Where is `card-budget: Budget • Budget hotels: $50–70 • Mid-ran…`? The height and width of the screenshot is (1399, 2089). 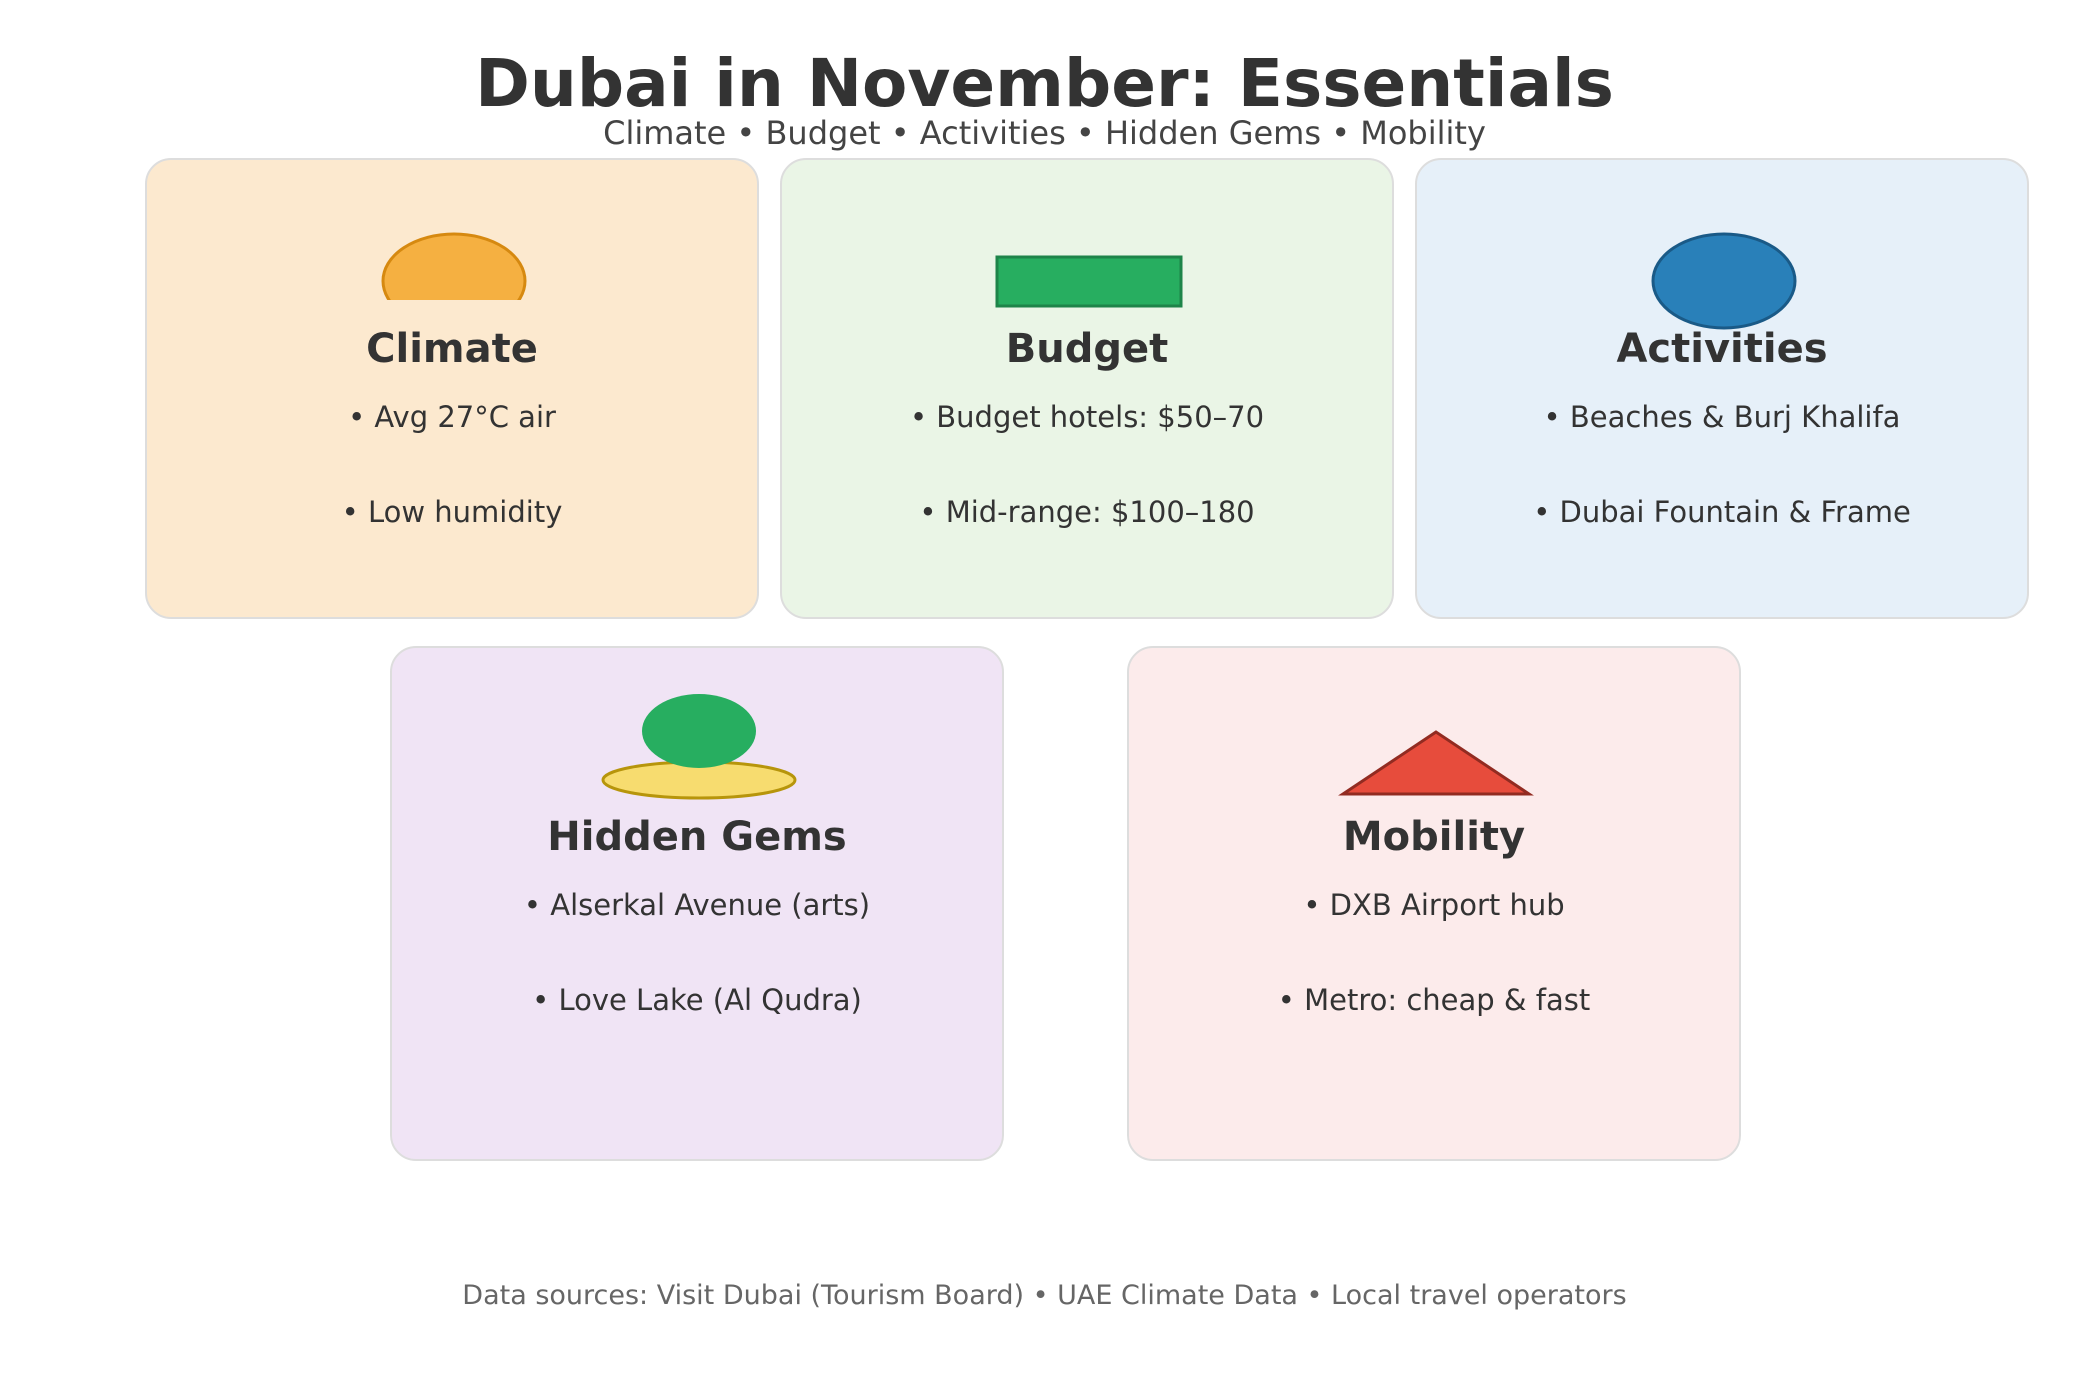
card-budget: Budget • Budget hotels: $50–70 • Mid-ran… is located at coordinates (1087, 388).